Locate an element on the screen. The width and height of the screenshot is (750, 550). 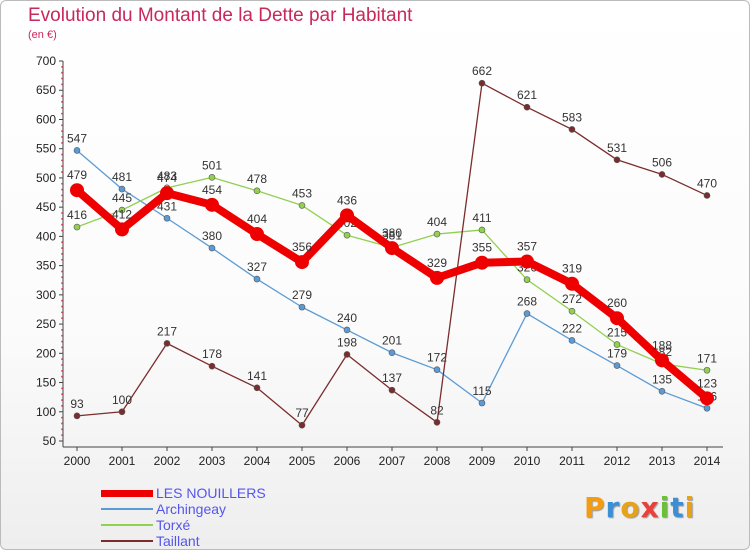
data-label-archingeay: 172 is located at coordinates (437, 358).